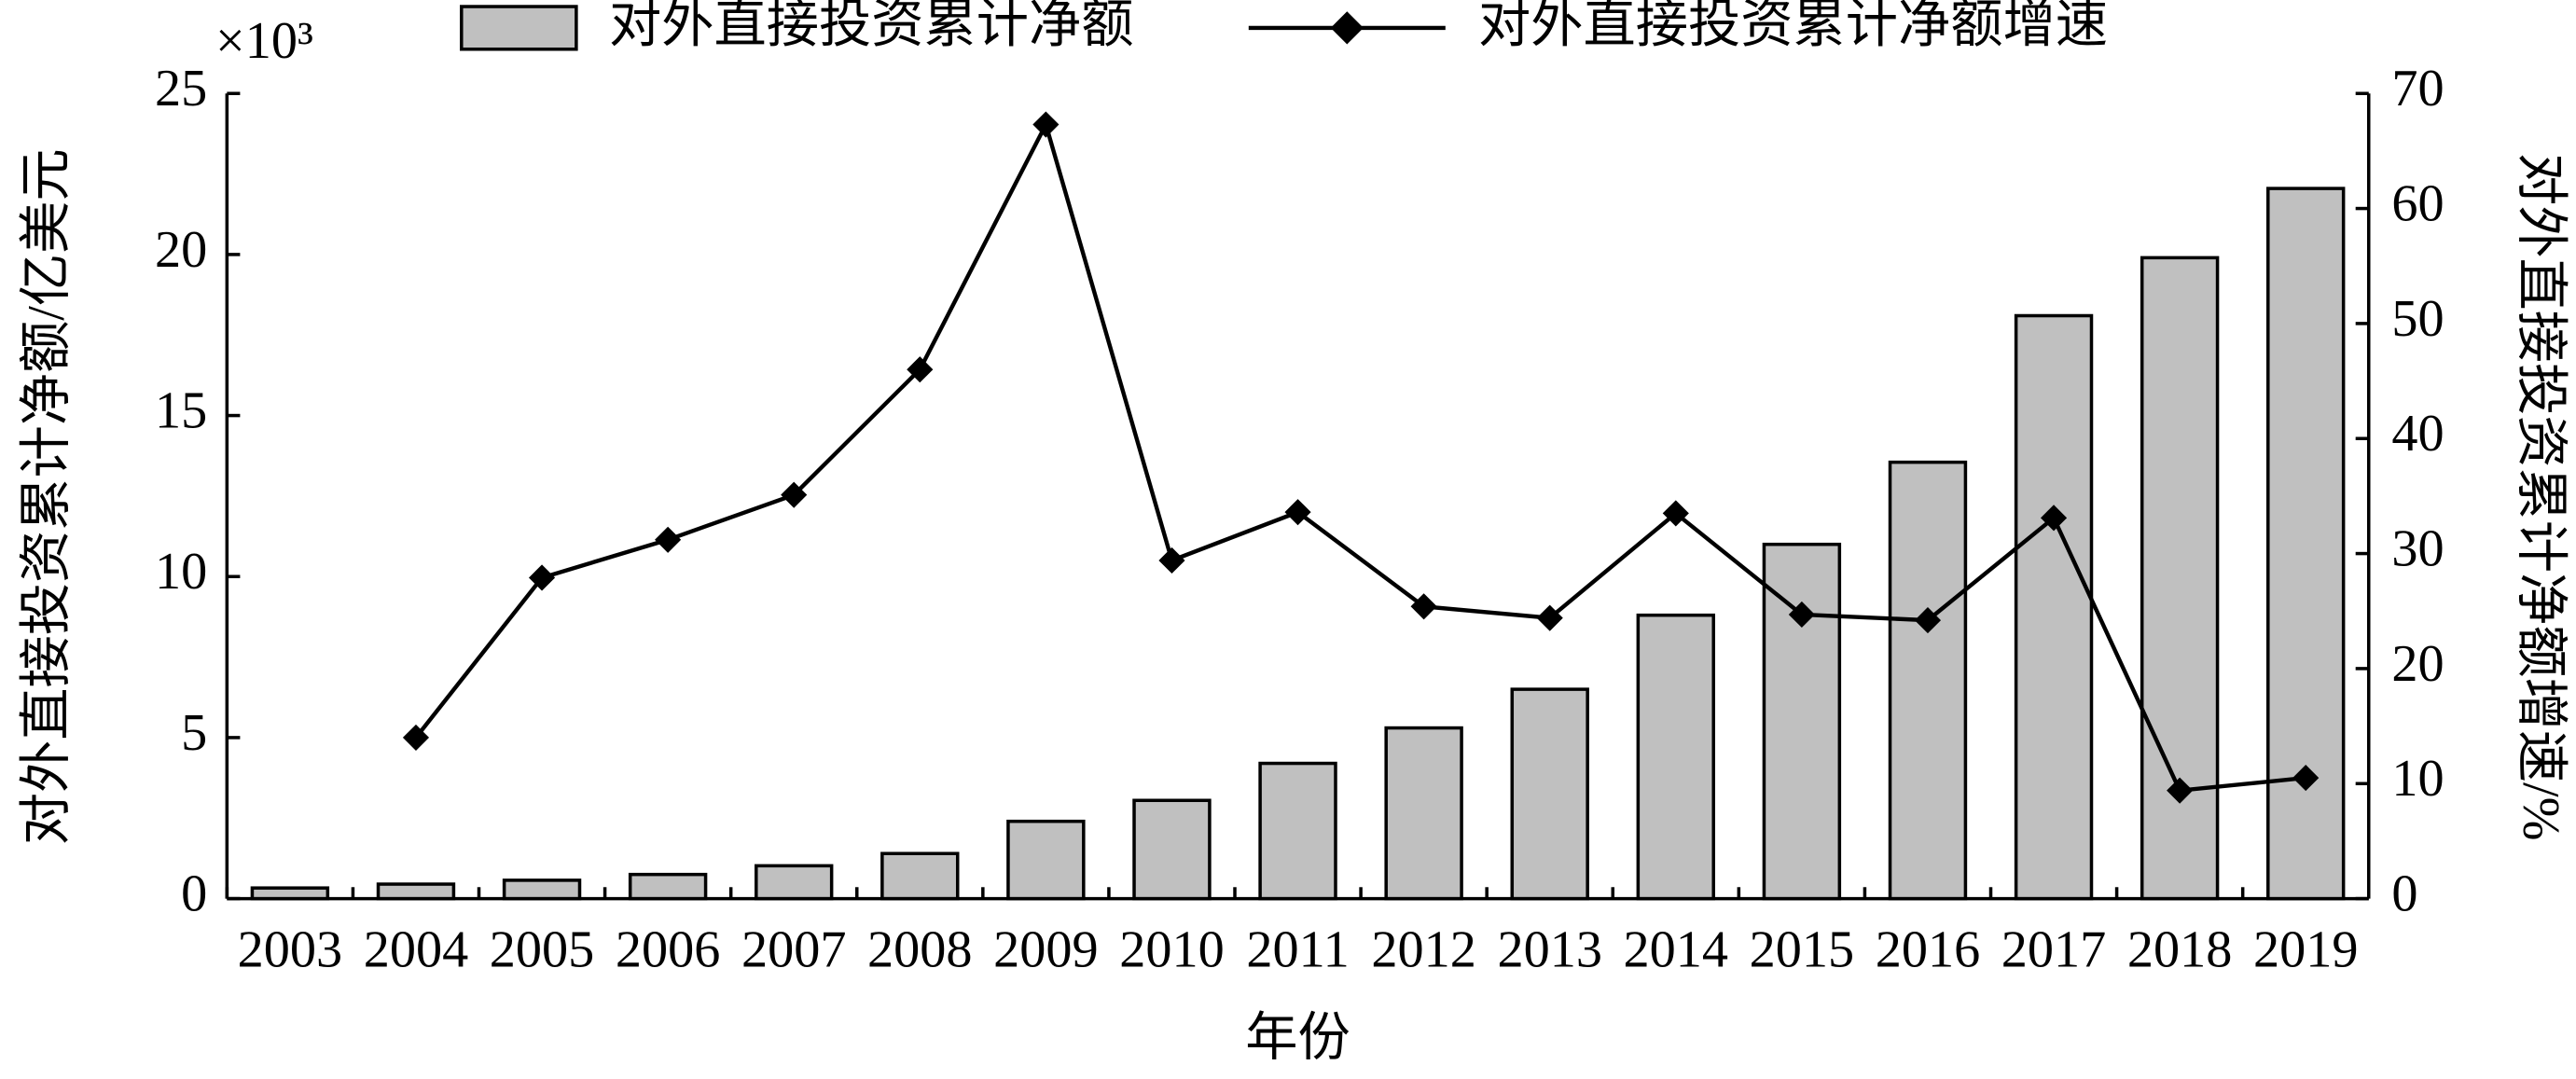 This screenshot has width=2576, height=1079. Describe the element at coordinates (194, 893) in the screenshot. I see `y-tick-label: 0` at that location.